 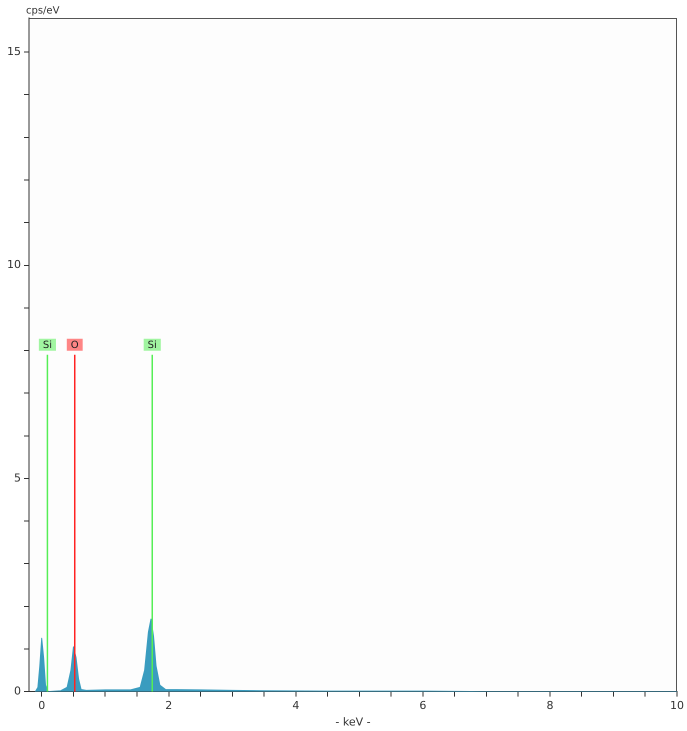 What do you see at coordinates (42, 705) in the screenshot?
I see `x-tick-label: 0` at bounding box center [42, 705].